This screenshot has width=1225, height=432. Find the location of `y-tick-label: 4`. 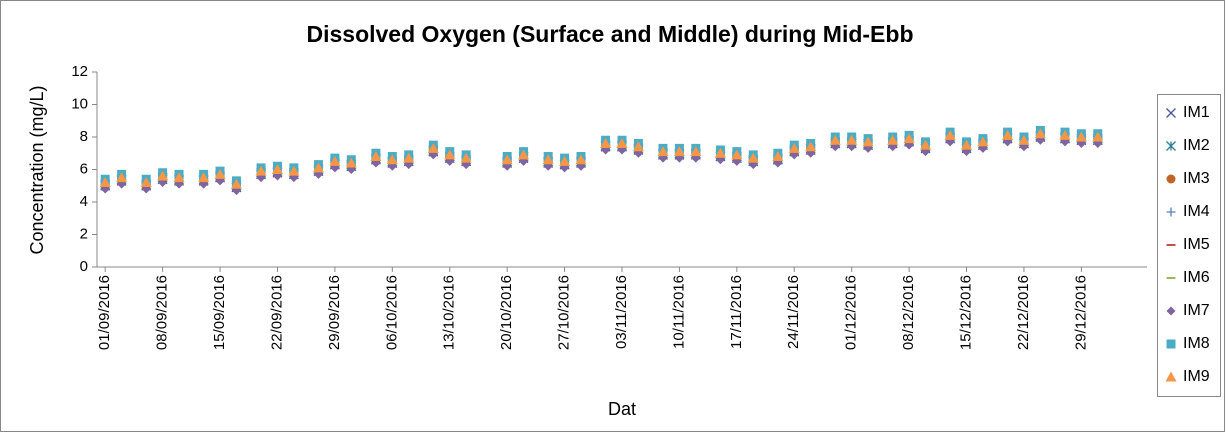

y-tick-label: 4 is located at coordinates (84, 201).